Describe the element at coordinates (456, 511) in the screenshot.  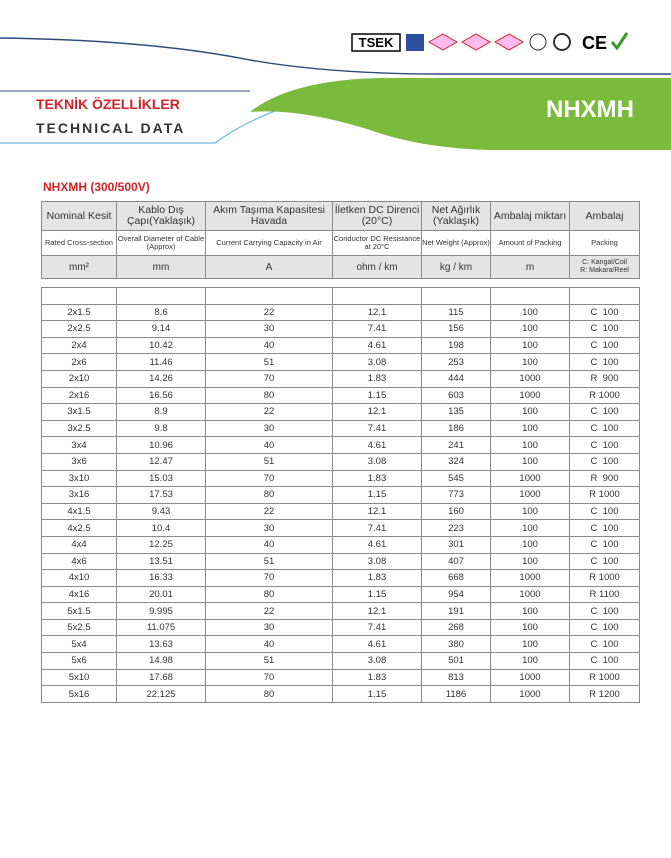
I see `cell: 160` at that location.